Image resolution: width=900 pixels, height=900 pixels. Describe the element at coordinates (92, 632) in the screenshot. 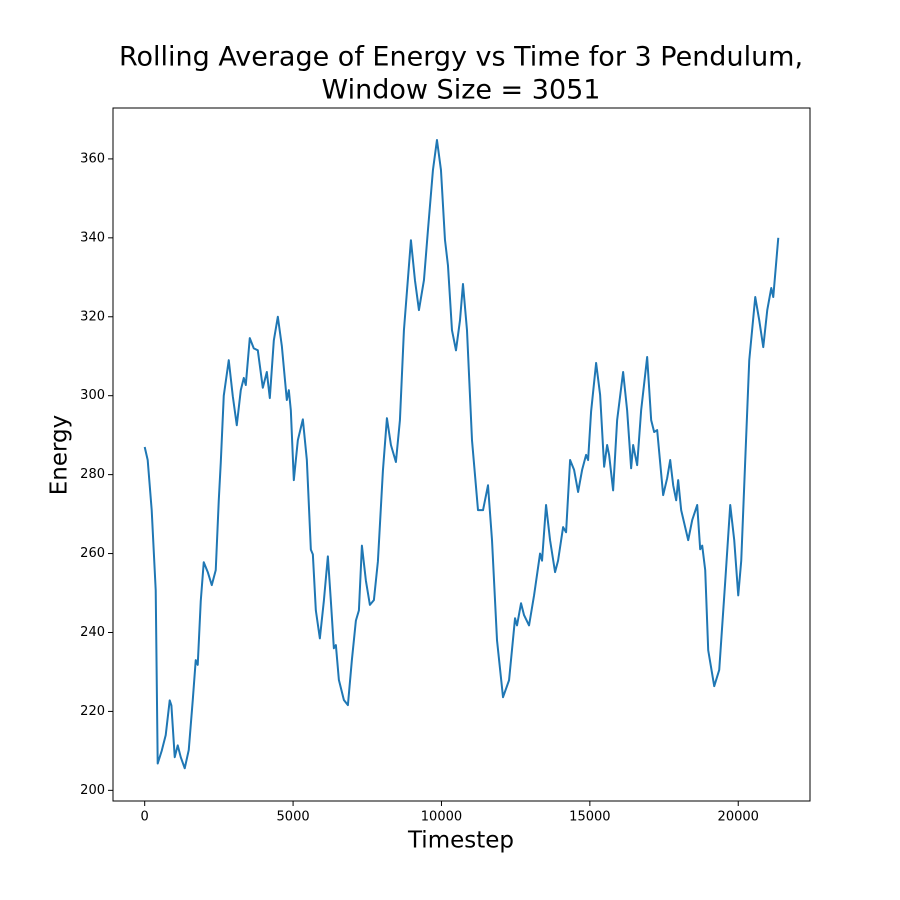

I see `y-tick-label: 240` at that location.